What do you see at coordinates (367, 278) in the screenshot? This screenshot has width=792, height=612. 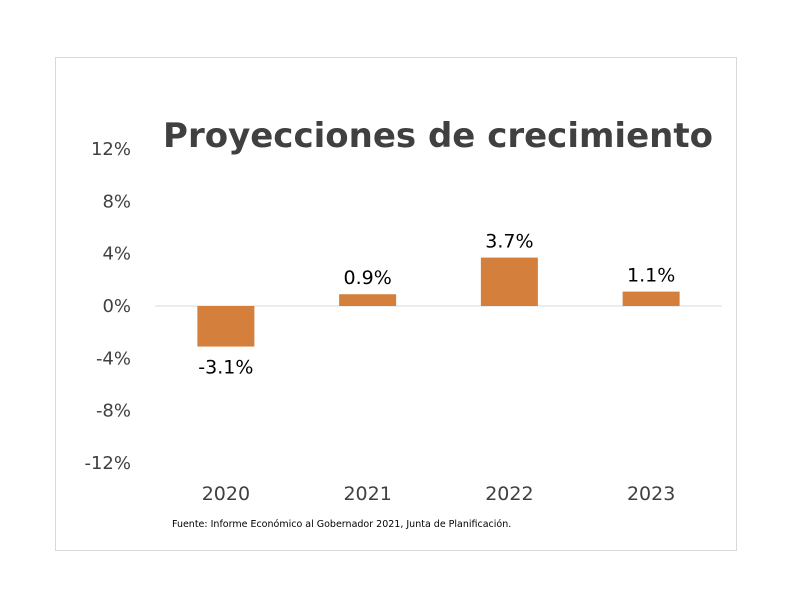 I see `data-label: 0.9%` at bounding box center [367, 278].